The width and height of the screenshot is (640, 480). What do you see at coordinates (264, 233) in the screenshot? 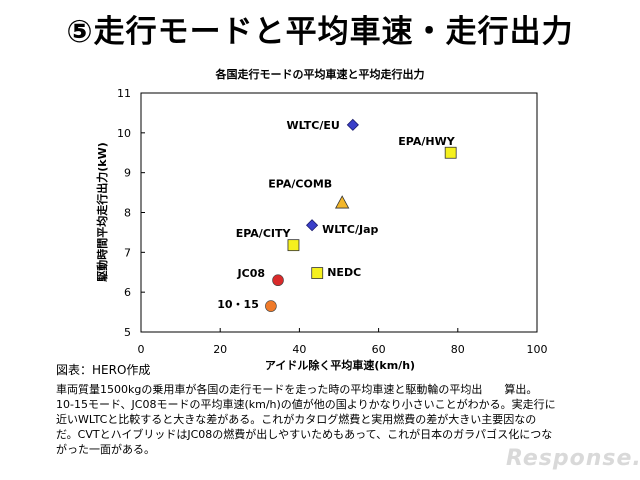
I see `point-label: EPA/CITY` at bounding box center [264, 233].